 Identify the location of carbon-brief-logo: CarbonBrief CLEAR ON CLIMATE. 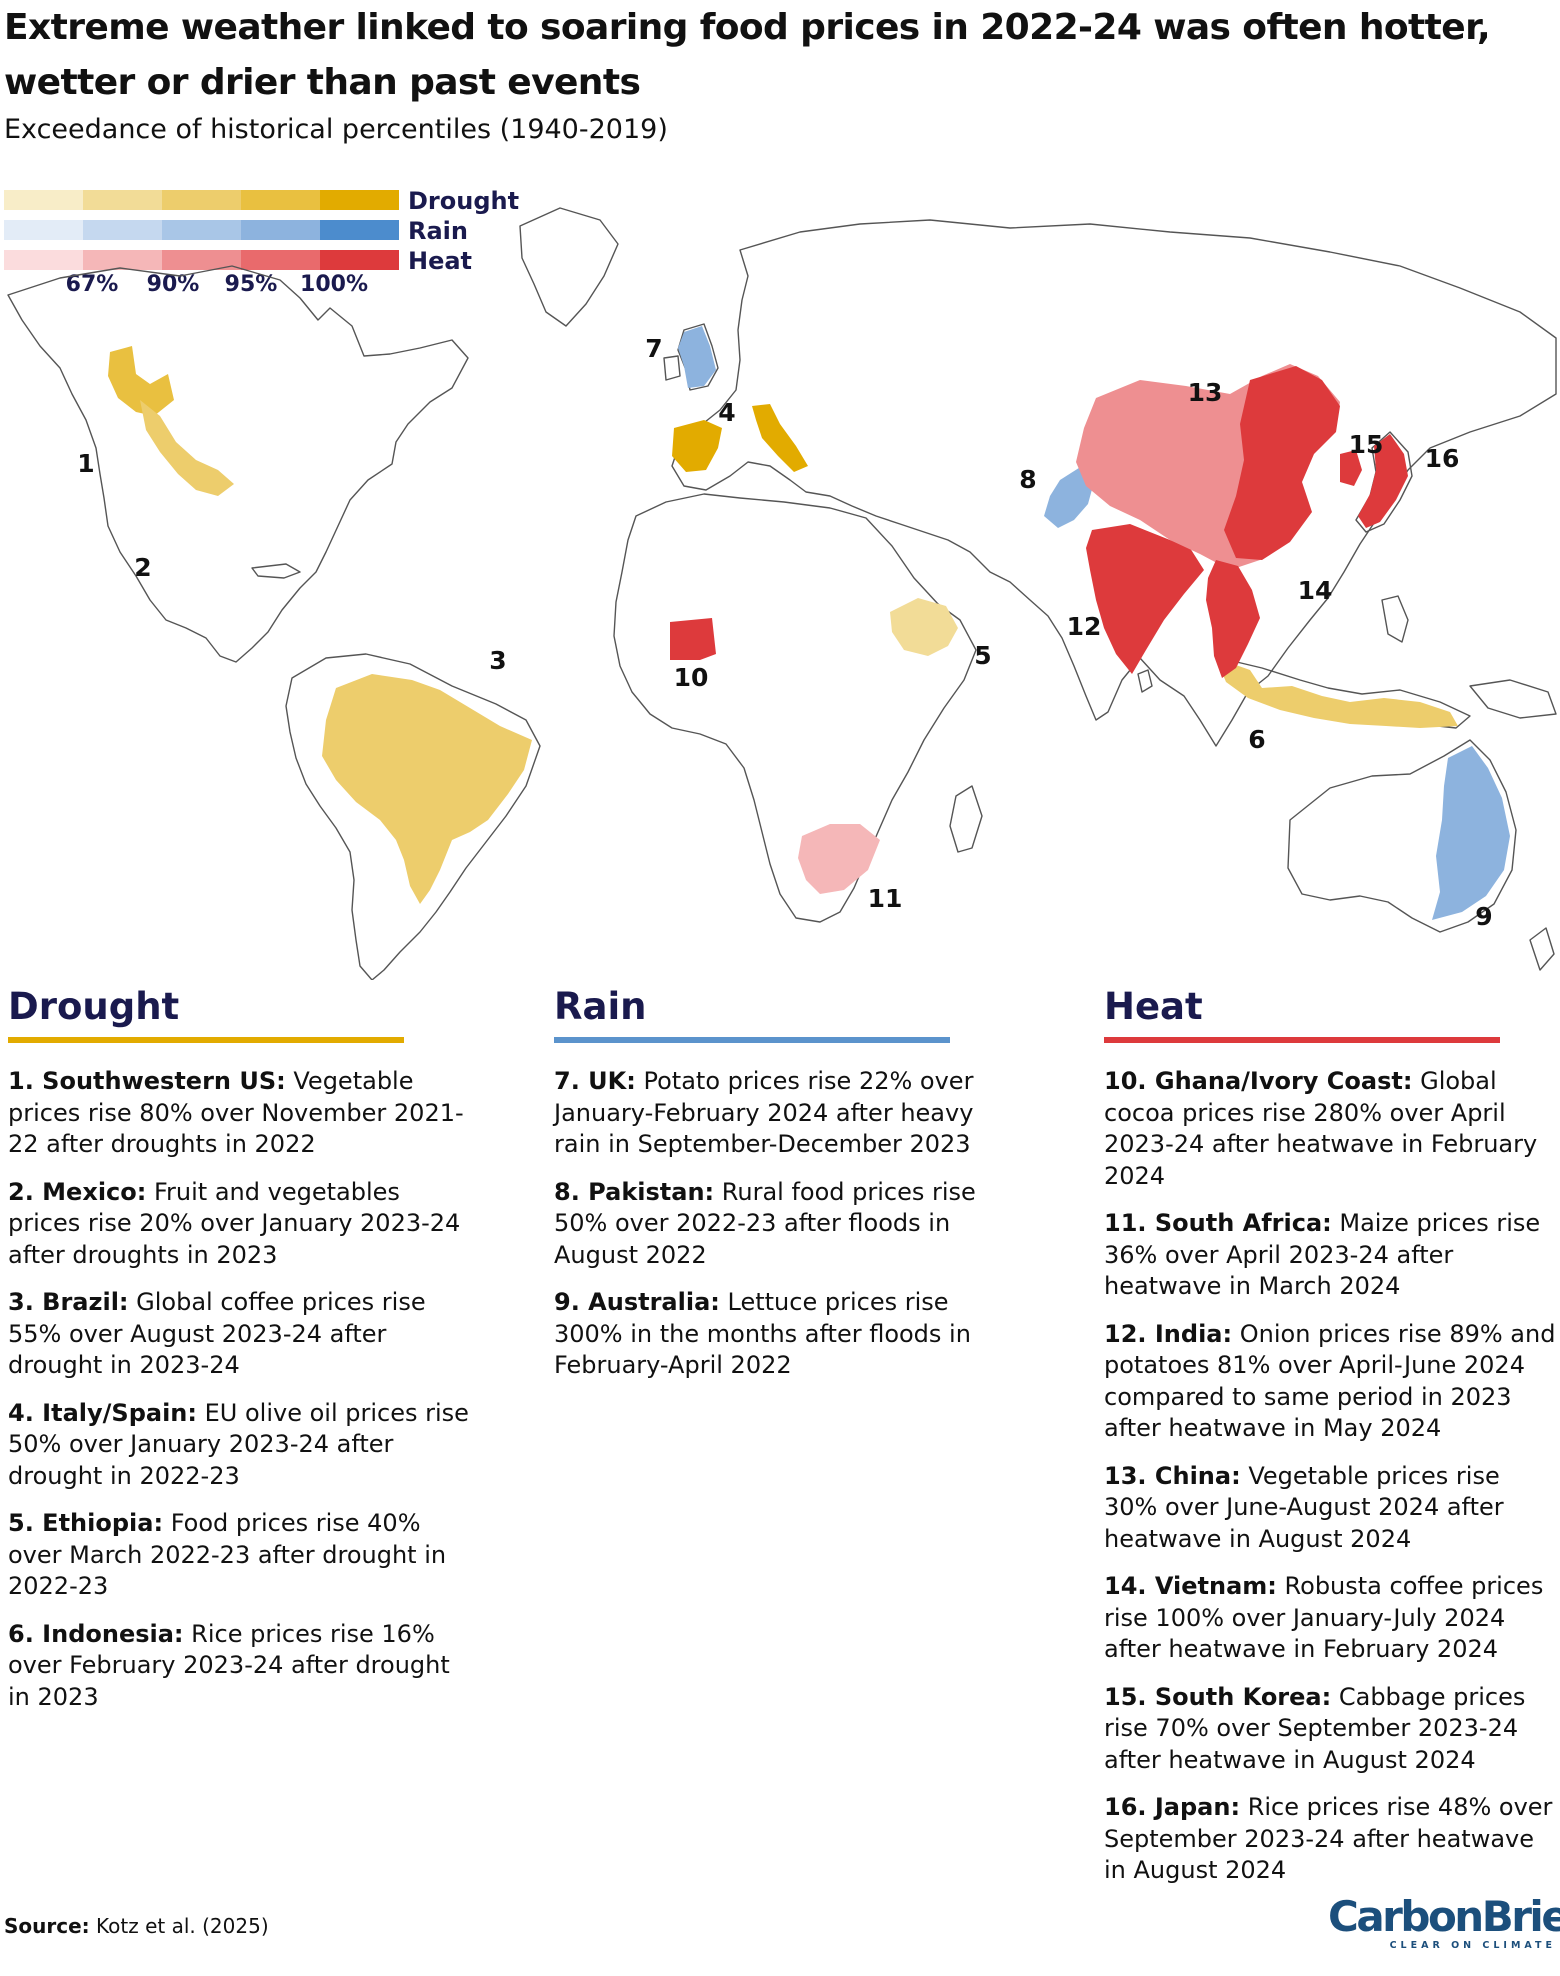
(1444, 1922).